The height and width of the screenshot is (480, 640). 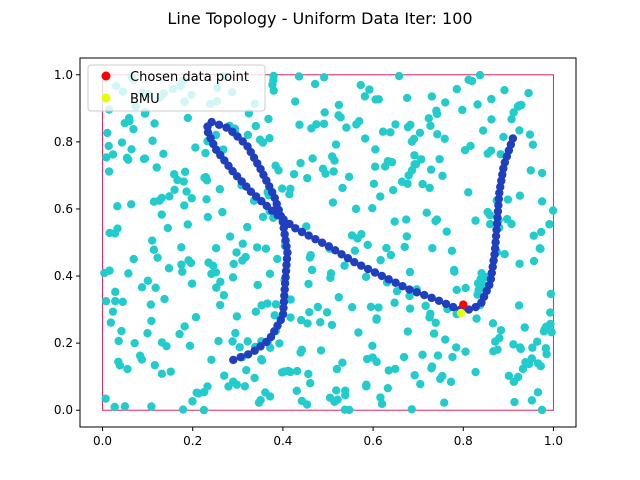 I want to click on x-tick-label: 0.6, so click(x=373, y=441).